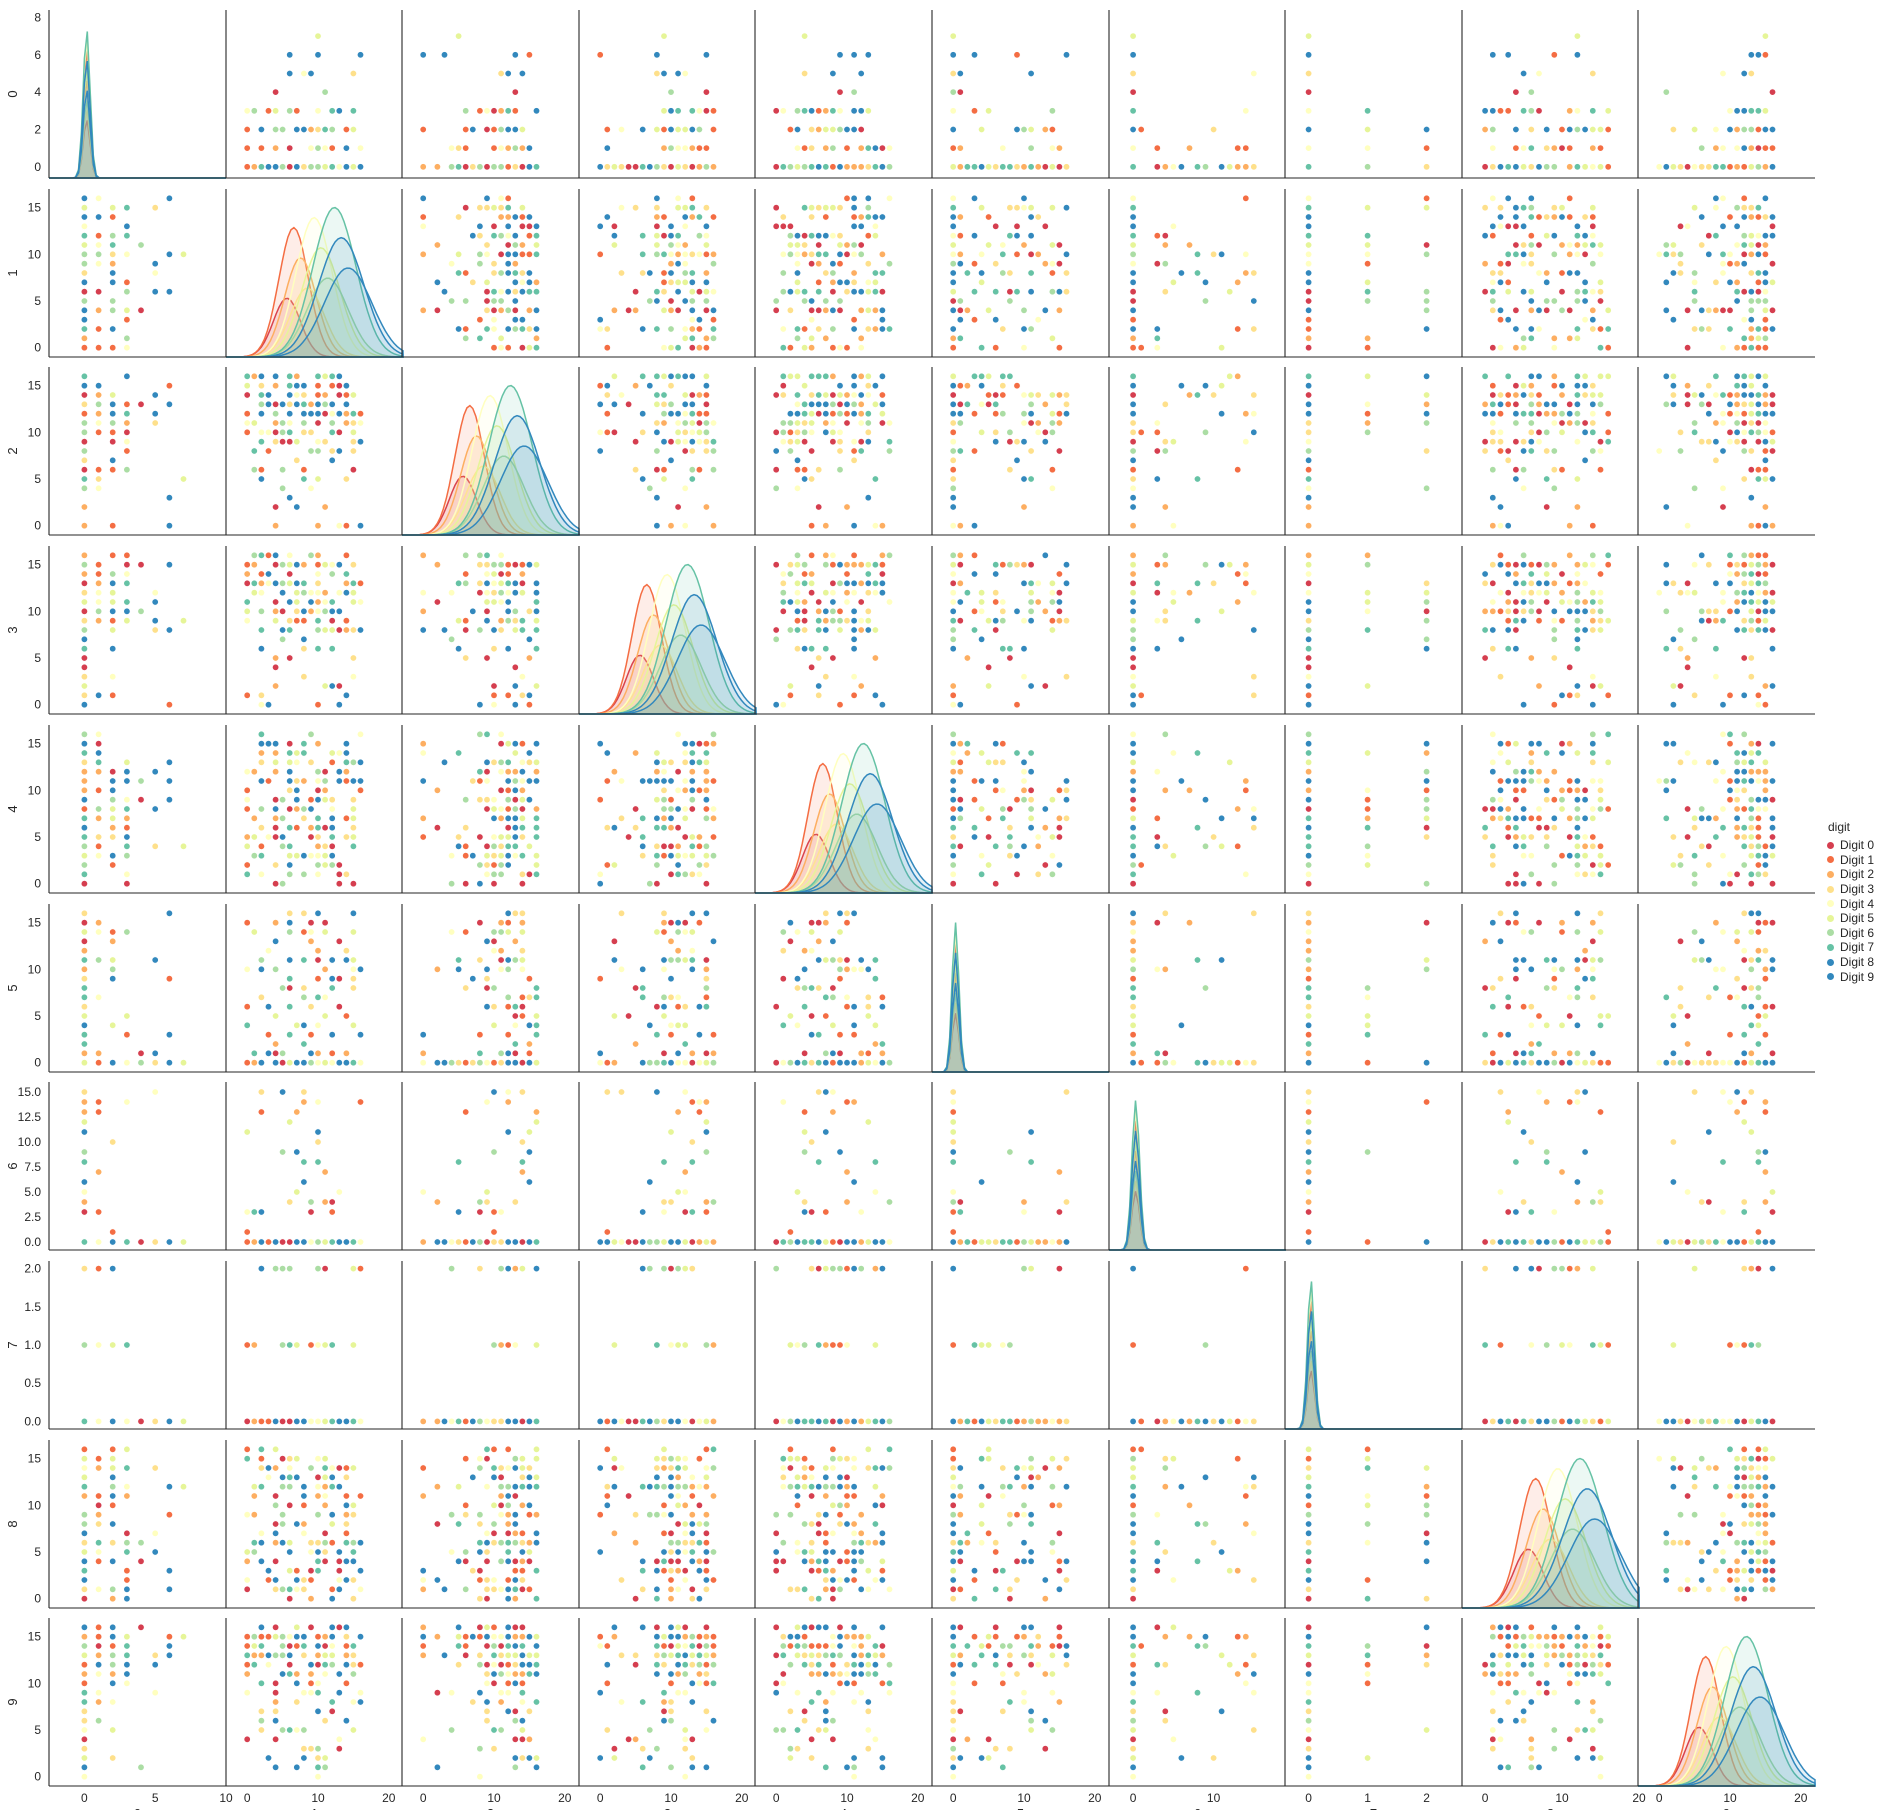 The width and height of the screenshot is (1884, 1810). I want to click on y-tick-label: 2, so click(37, 130).